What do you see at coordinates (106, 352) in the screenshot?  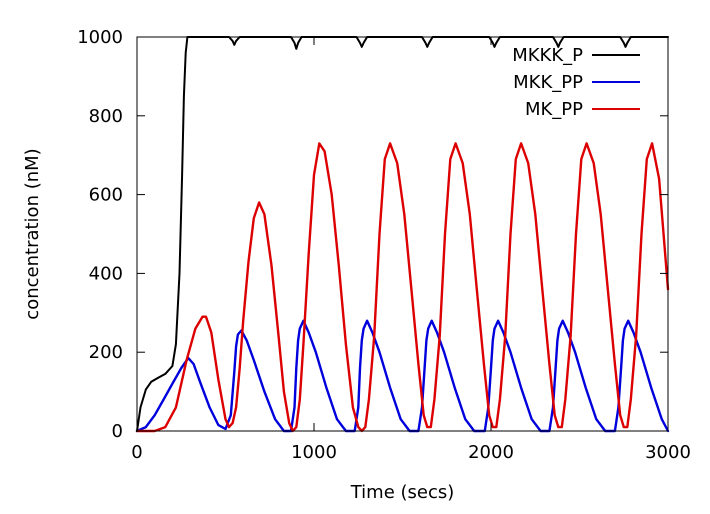 I see `y-tick-label: 200` at bounding box center [106, 352].